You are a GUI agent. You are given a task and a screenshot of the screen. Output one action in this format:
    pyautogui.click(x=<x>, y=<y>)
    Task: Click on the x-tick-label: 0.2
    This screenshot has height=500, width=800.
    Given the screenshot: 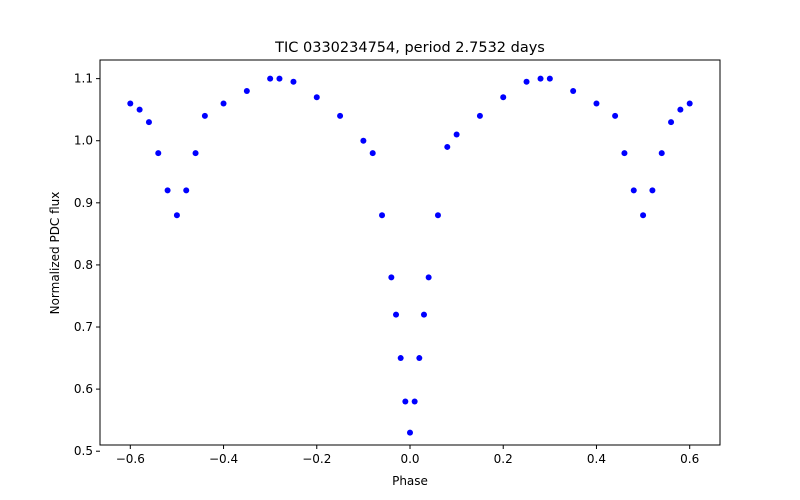 What is the action you would take?
    pyautogui.click(x=503, y=459)
    